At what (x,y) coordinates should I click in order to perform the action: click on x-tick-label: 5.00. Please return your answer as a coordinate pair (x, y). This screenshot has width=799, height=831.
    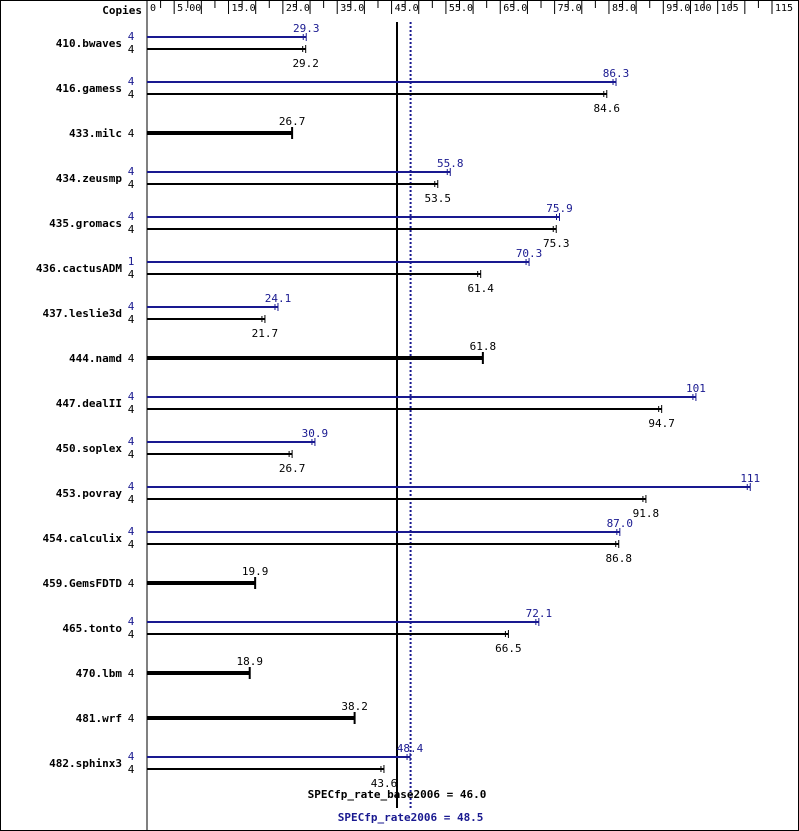
    Looking at the image, I should click on (189, 8).